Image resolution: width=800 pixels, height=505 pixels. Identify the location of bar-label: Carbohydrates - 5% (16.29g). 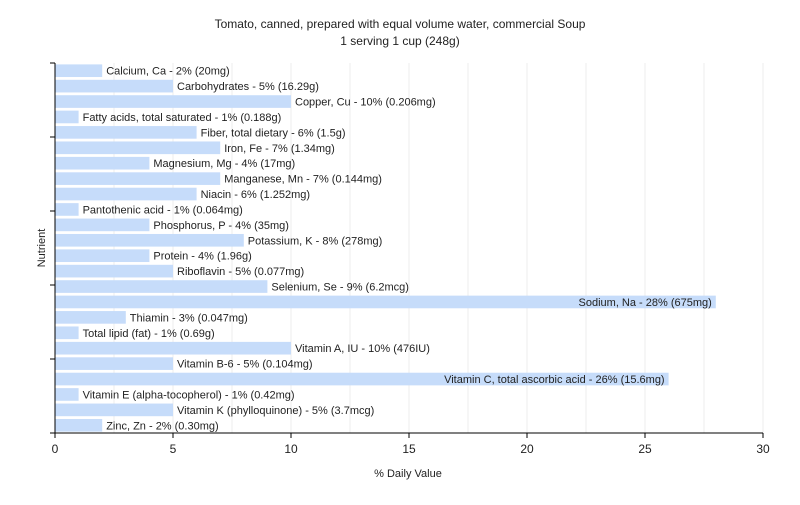
(248, 87).